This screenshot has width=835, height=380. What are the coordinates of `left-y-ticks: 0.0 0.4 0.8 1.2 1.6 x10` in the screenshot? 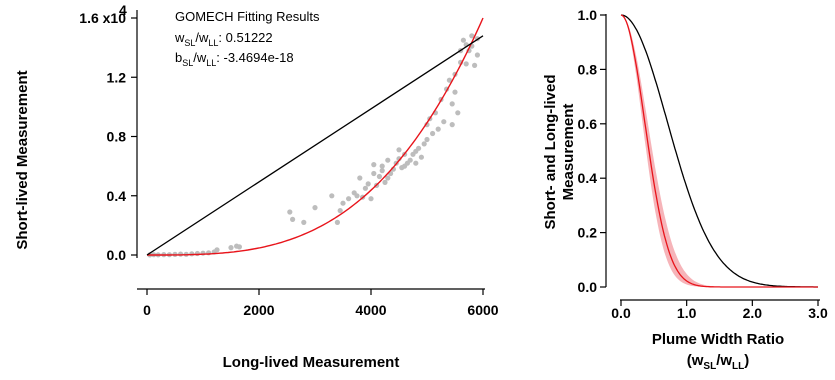 It's located at (108, 136).